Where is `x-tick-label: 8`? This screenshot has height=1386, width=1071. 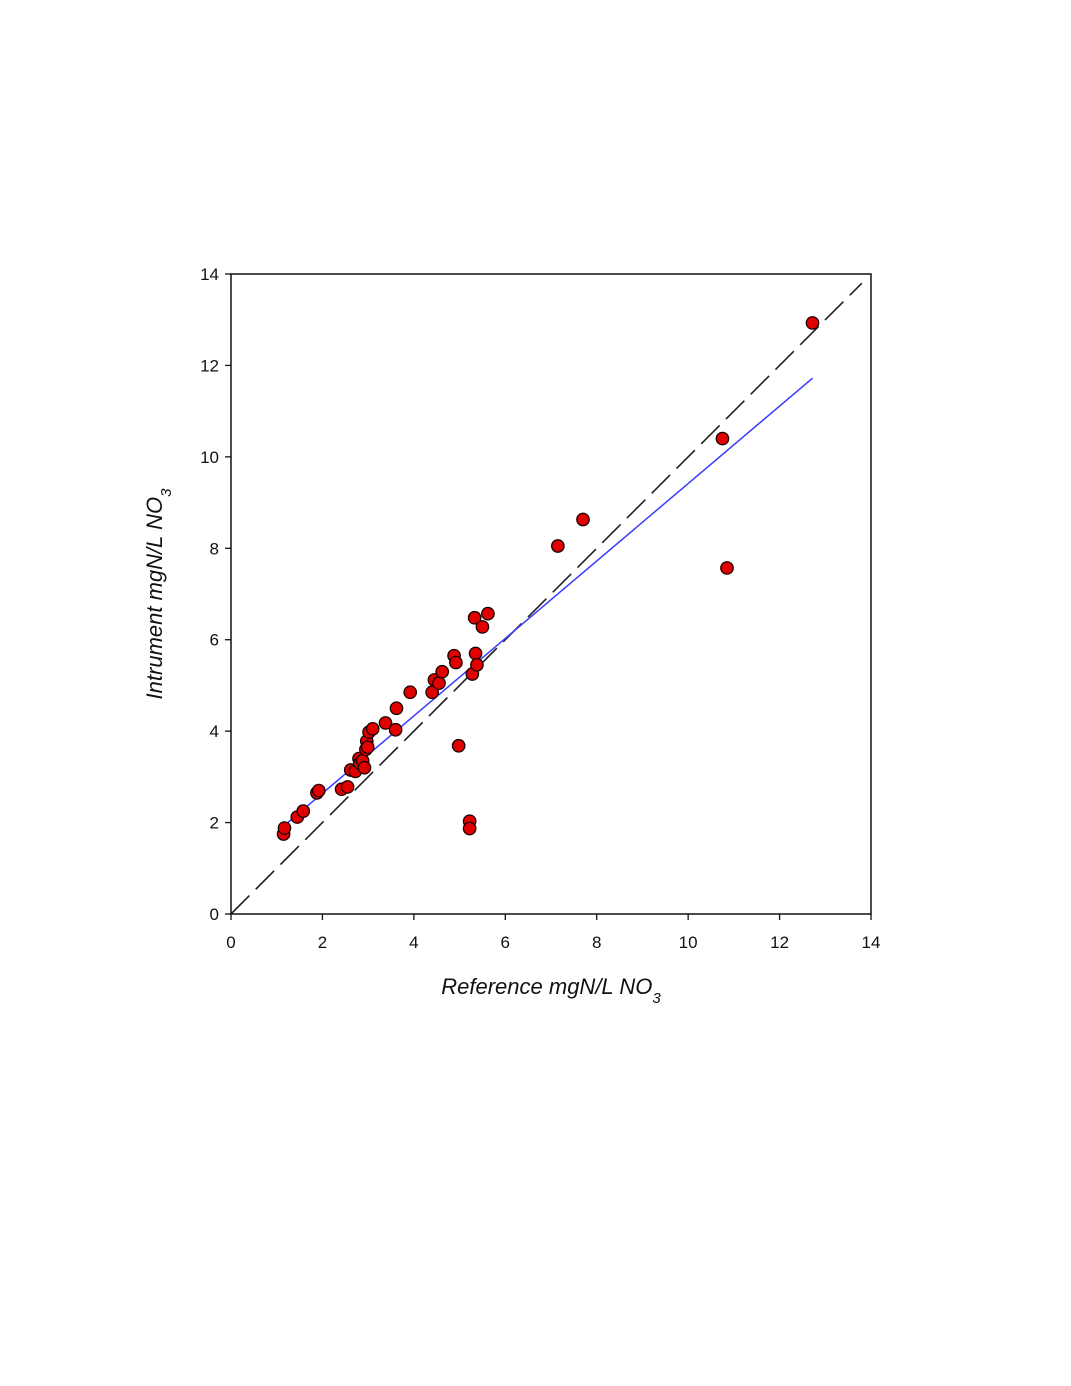
x-tick-label: 8 is located at coordinates (596, 942).